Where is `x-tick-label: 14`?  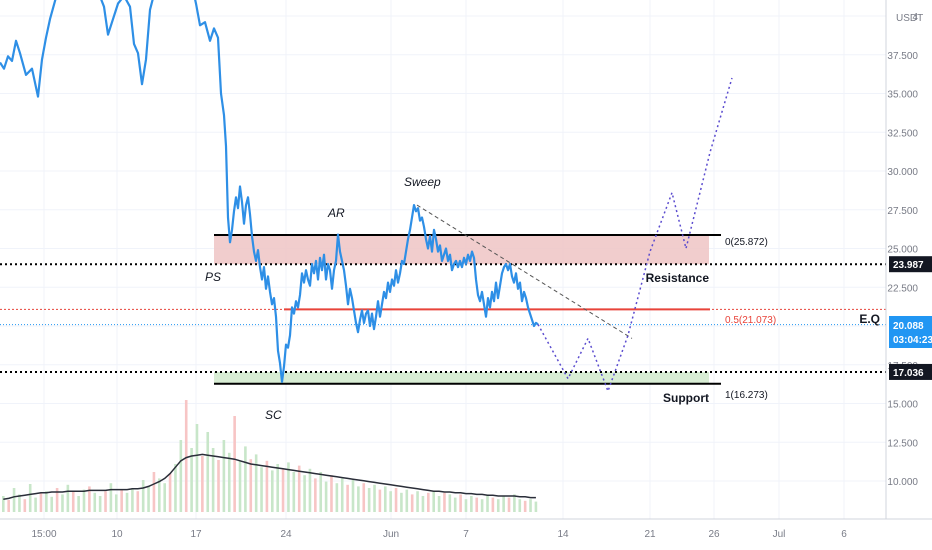 x-tick-label: 14 is located at coordinates (563, 534).